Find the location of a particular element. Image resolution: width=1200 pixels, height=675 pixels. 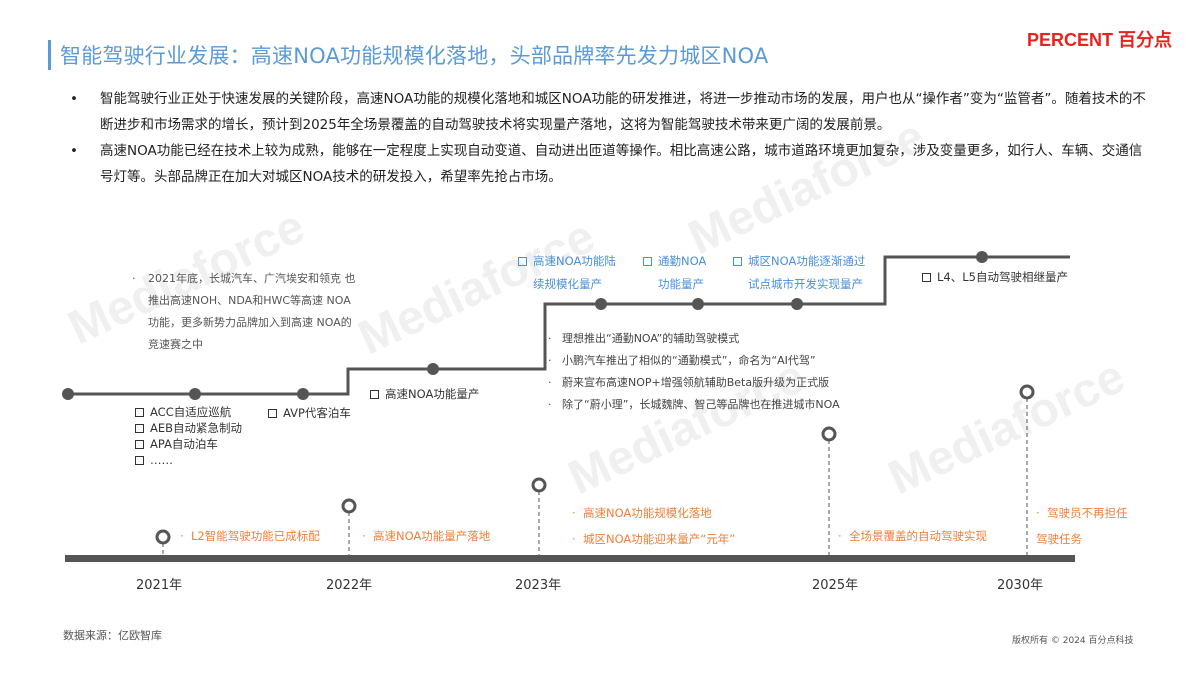

milestone-2030-text: · 驾驶员不再担任驾驶任务 is located at coordinates (1082, 526).